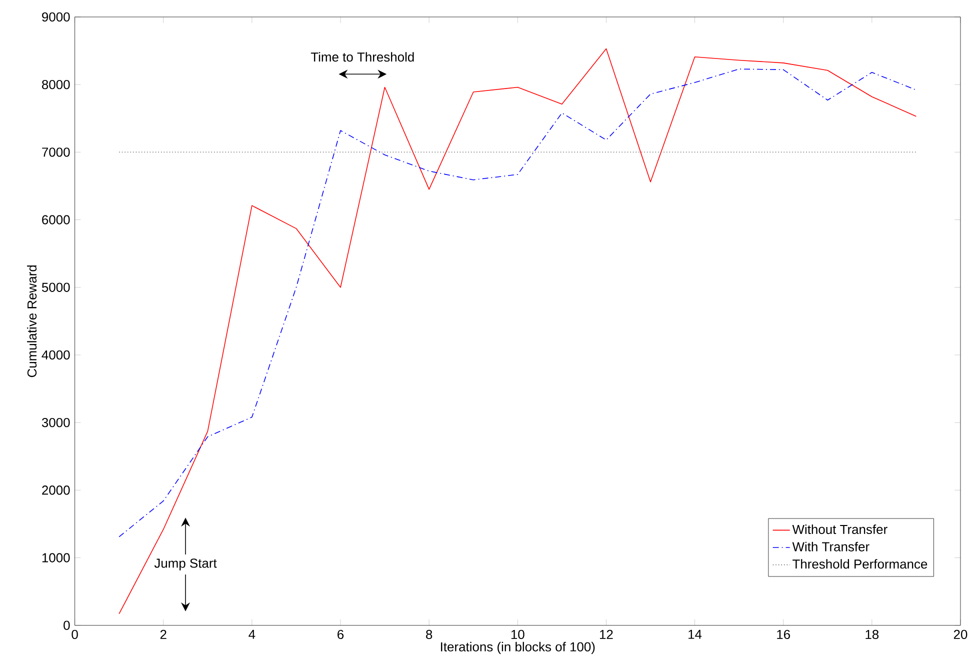 The height and width of the screenshot is (668, 972). Describe the element at coordinates (872, 634) in the screenshot. I see `x-tick-label: 18` at that location.